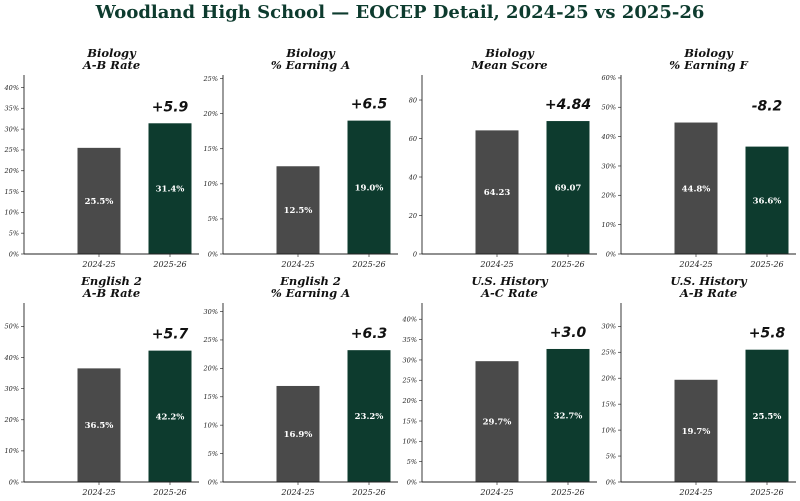 This screenshot has height=501, width=800. I want to click on y-tick-label: 0, so click(415, 254).